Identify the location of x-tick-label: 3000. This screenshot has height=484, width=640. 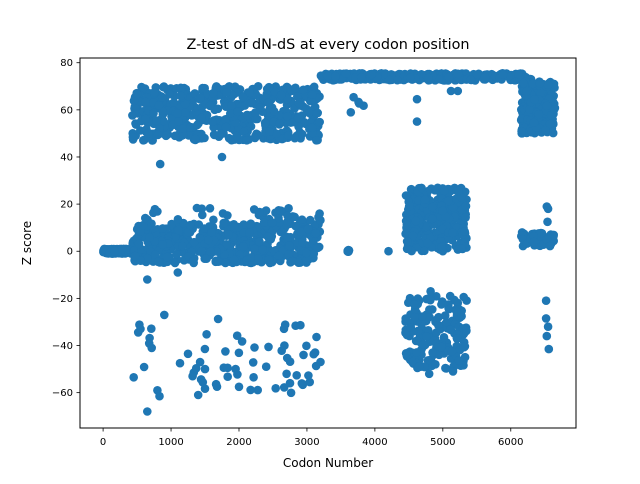
(306, 442).